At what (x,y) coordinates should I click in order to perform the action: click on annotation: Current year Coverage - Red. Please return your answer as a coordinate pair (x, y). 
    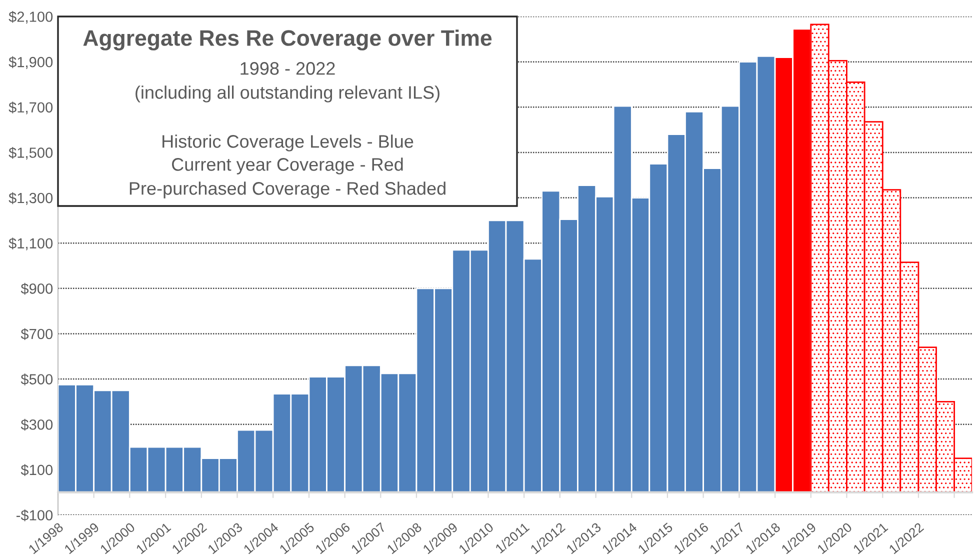
    Looking at the image, I should click on (287, 166).